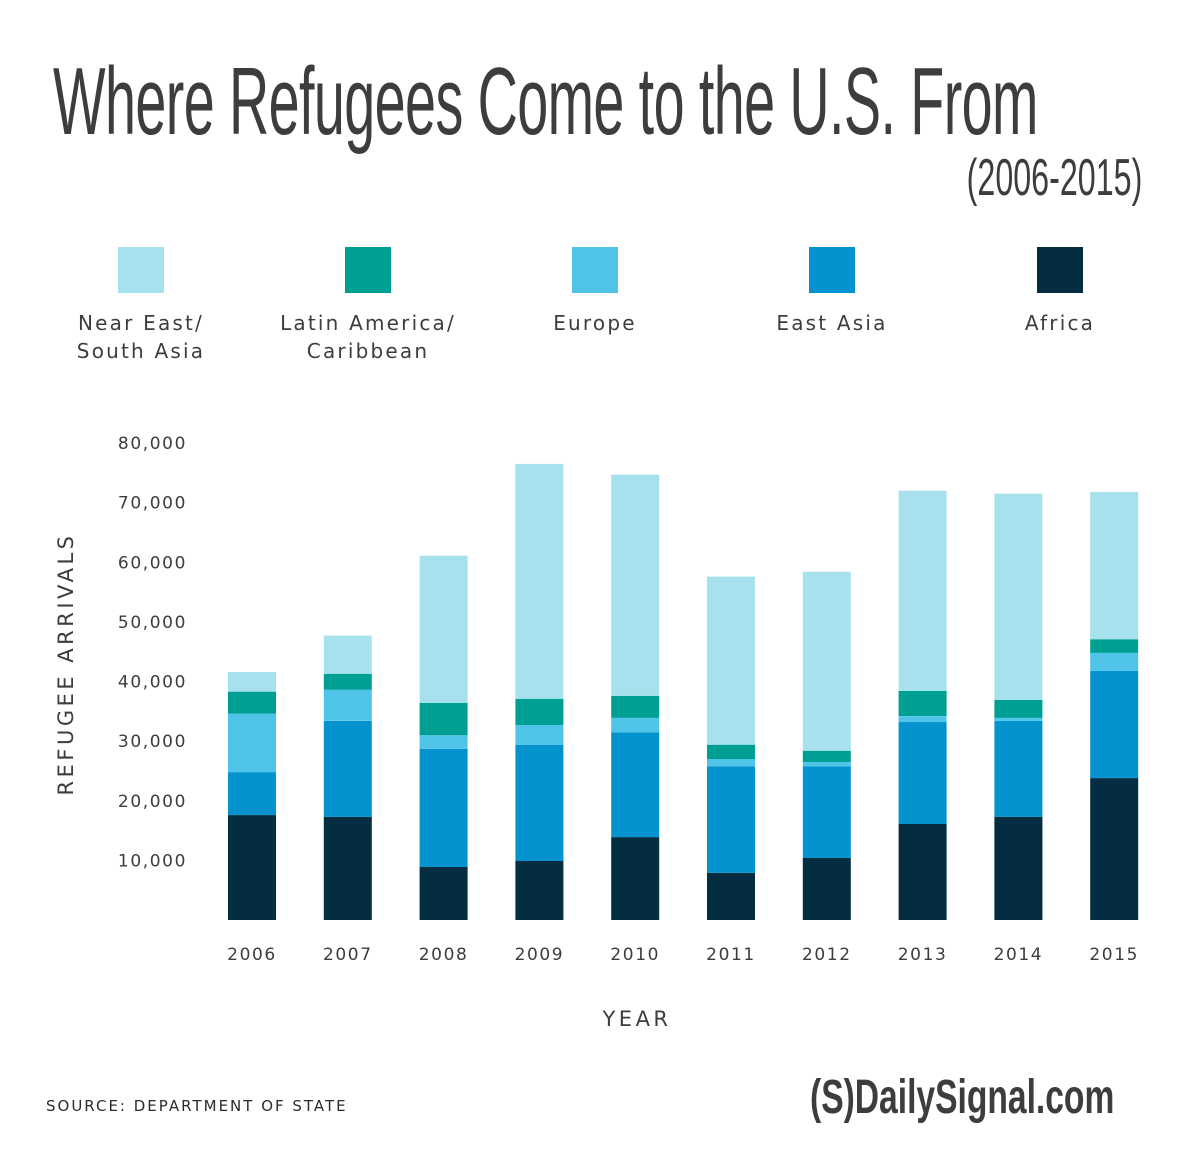 The width and height of the screenshot is (1200, 1169). I want to click on bar-segment-latin-america-caribbean-2015, so click(1114, 646).